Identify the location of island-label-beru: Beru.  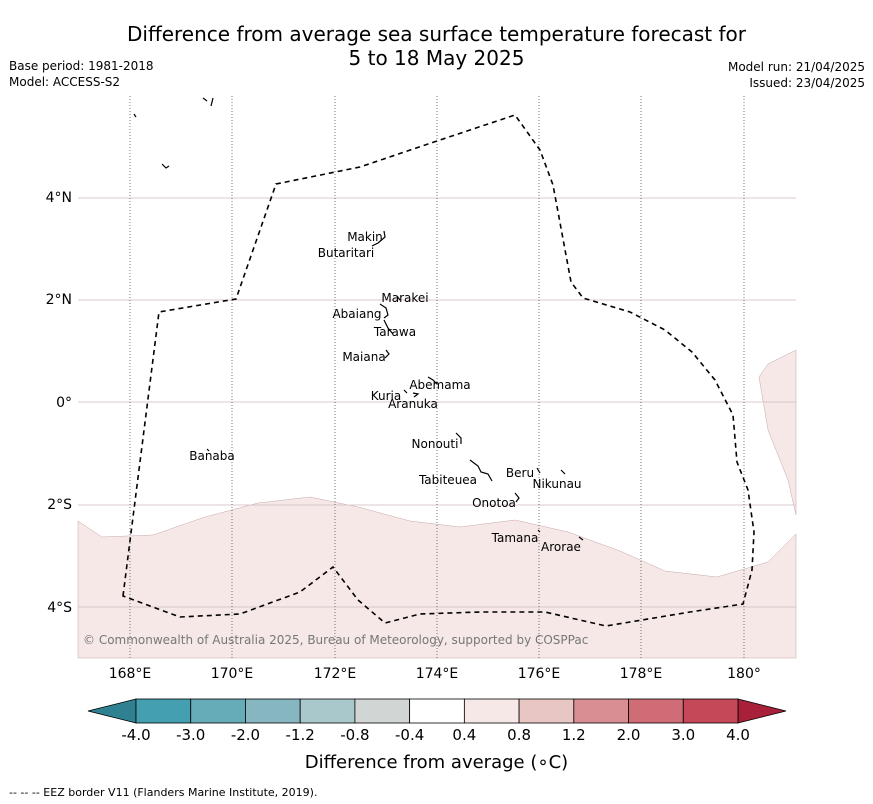
(520, 473).